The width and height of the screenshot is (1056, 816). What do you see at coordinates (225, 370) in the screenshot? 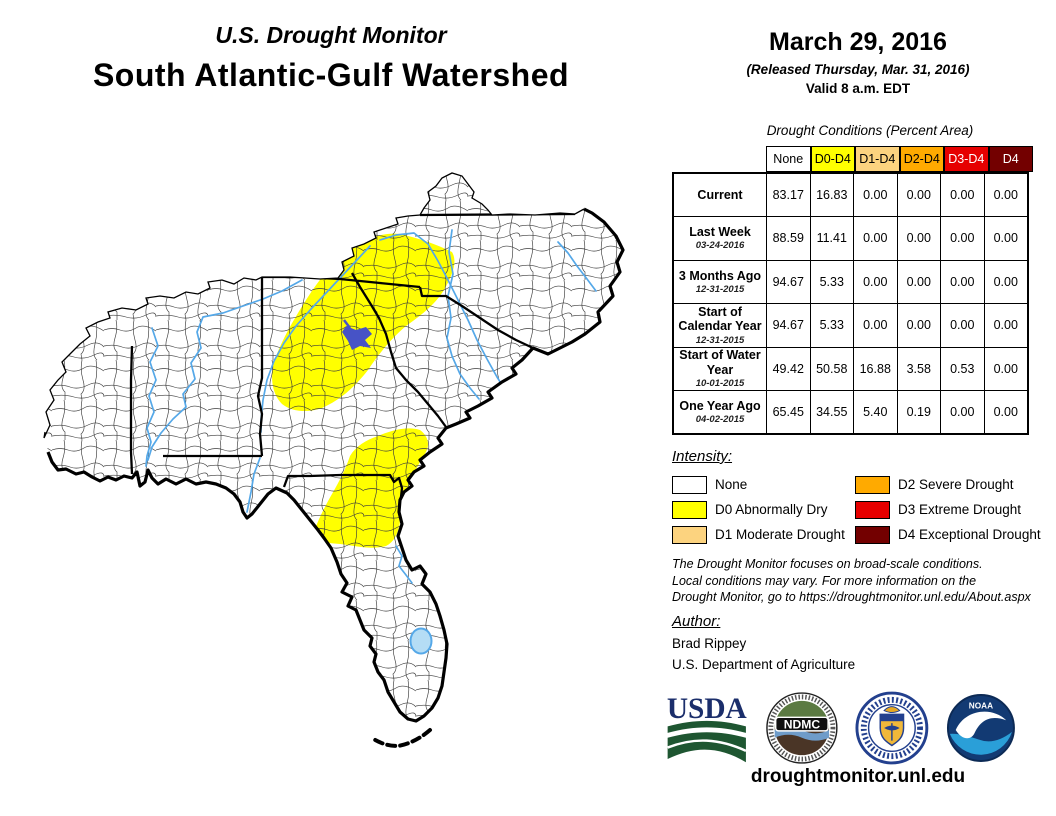
I see `river-alabama` at bounding box center [225, 370].